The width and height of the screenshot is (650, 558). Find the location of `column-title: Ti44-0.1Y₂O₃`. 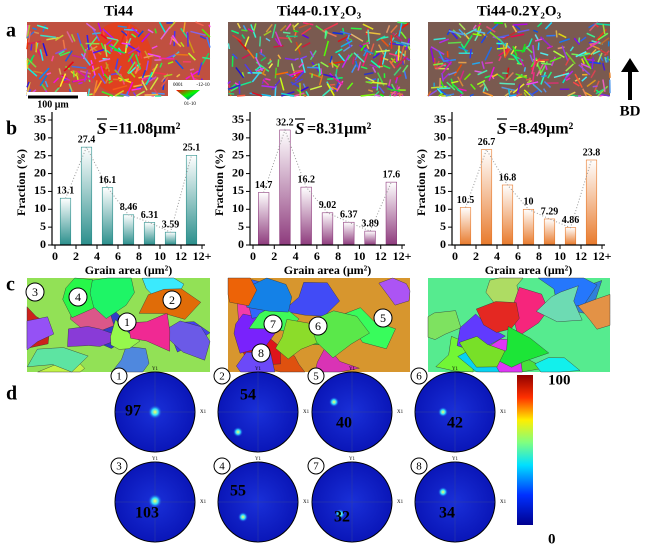

column-title: Ti44-0.1Y₂O₃ is located at coordinates (319, 11).